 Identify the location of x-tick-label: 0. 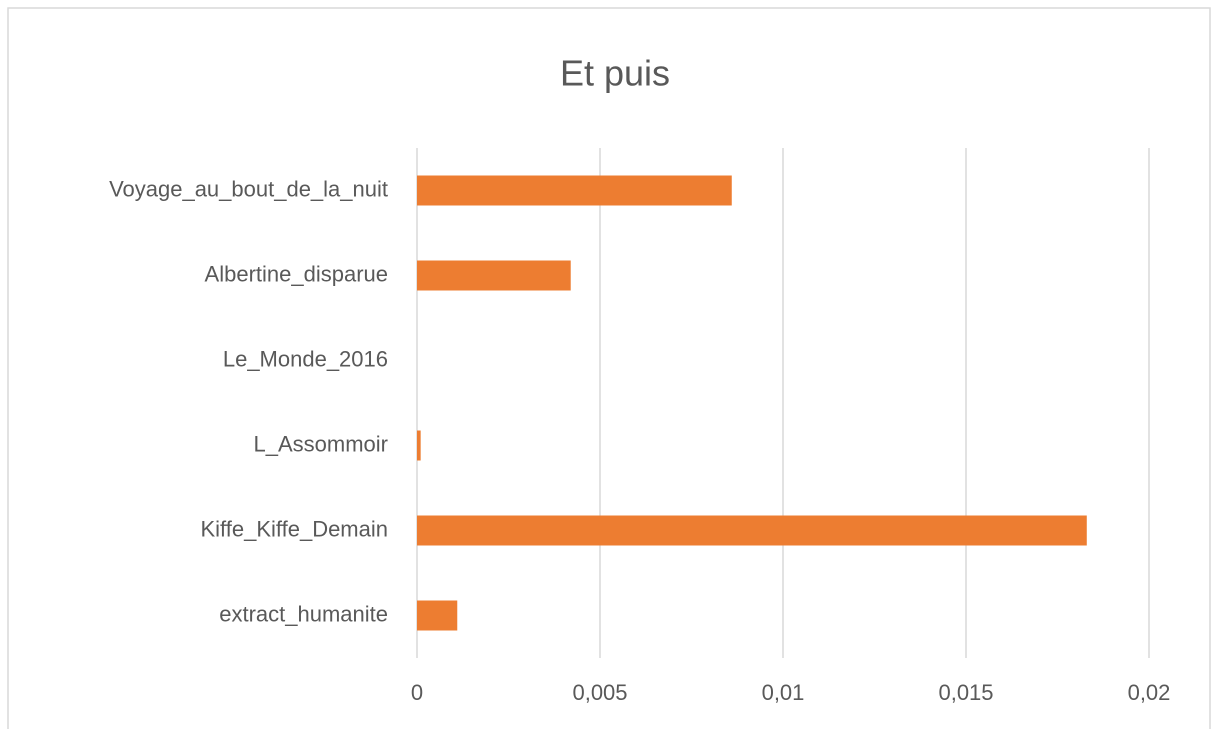
(417, 692).